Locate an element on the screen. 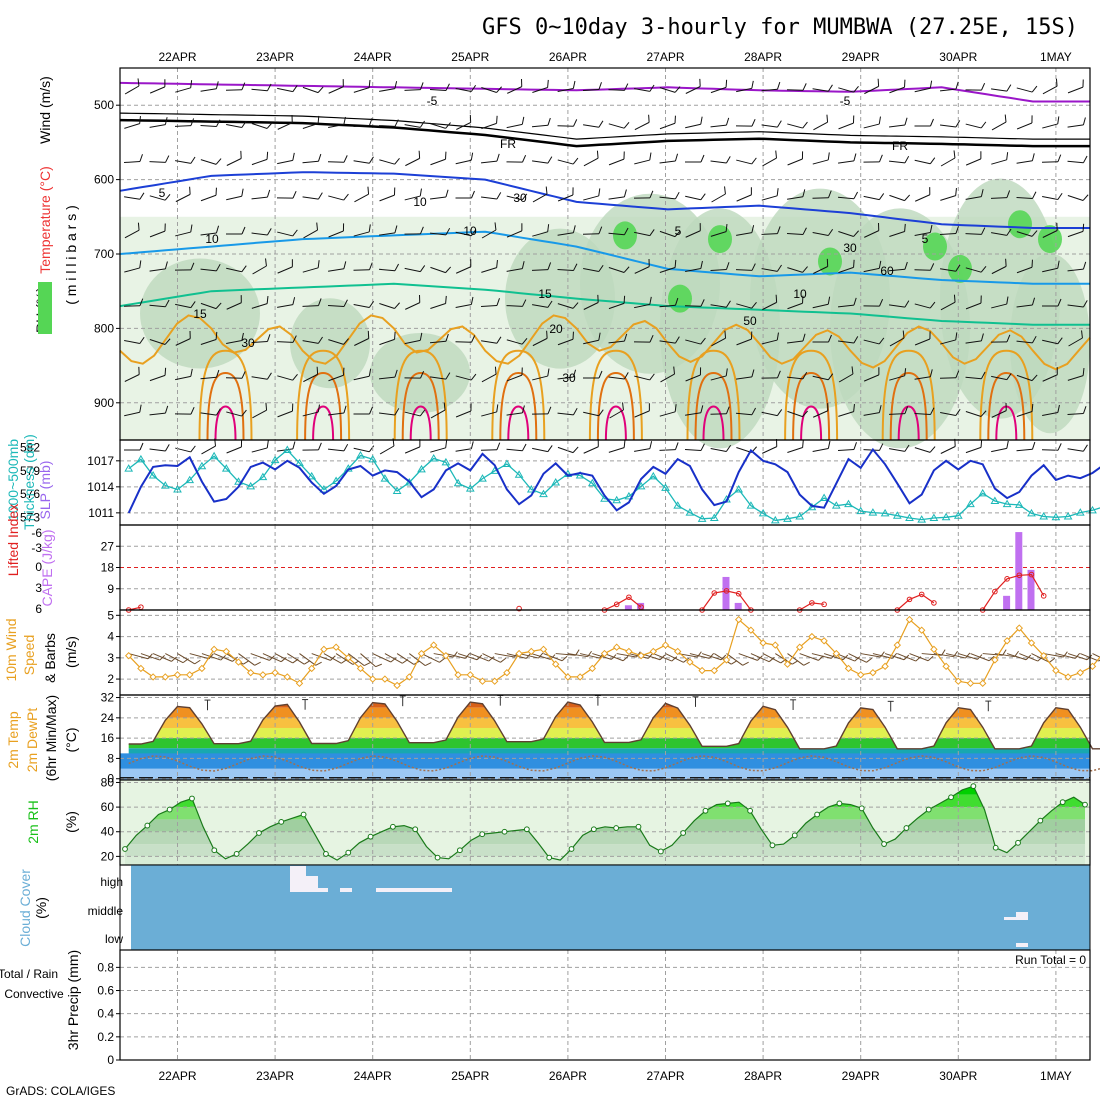  top-date-label: 25APR is located at coordinates (470, 57).